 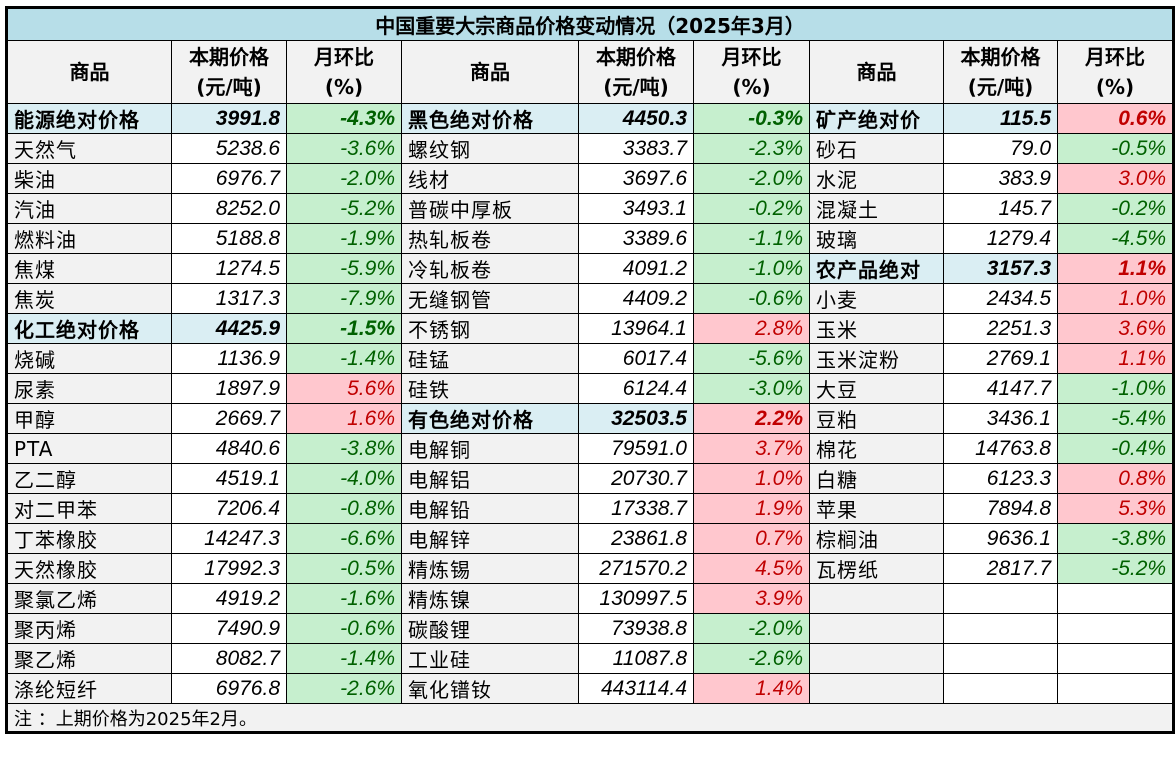 I want to click on price-value: 4919.2, so click(x=229, y=598).